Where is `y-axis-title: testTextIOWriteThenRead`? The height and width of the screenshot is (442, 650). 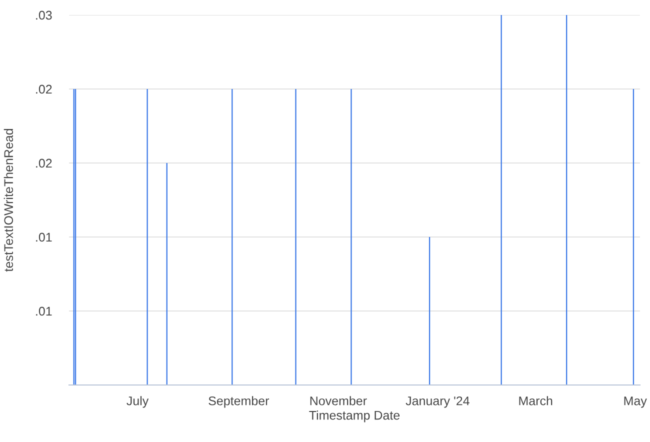
y-axis-title: testTextIOWriteThenRead is located at coordinates (9, 200).